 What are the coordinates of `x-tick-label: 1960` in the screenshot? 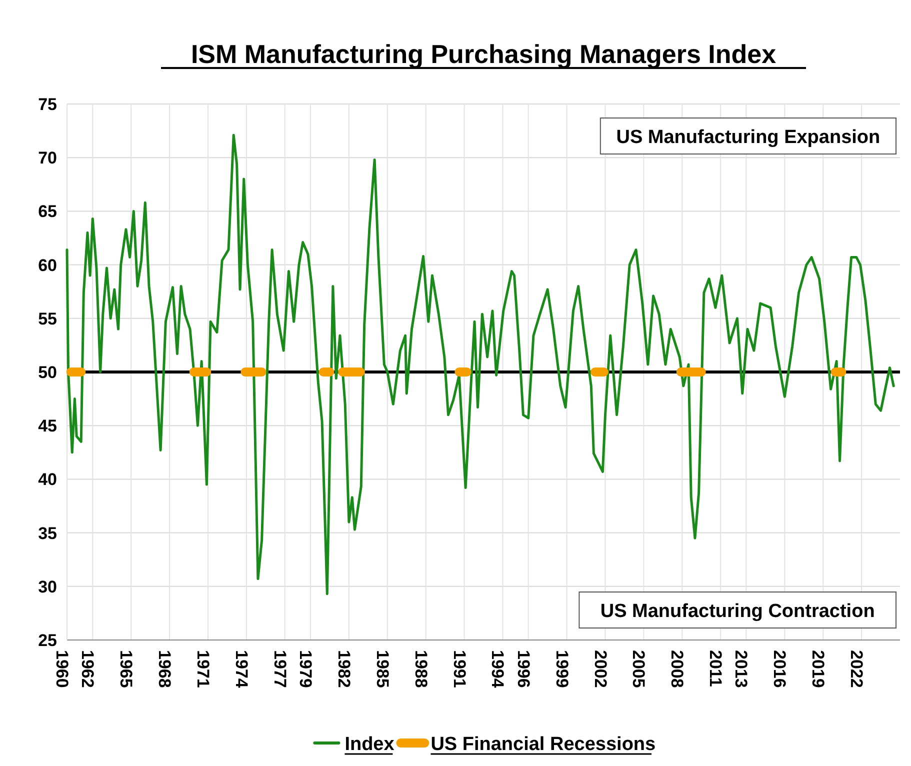 It's located at (62, 669).